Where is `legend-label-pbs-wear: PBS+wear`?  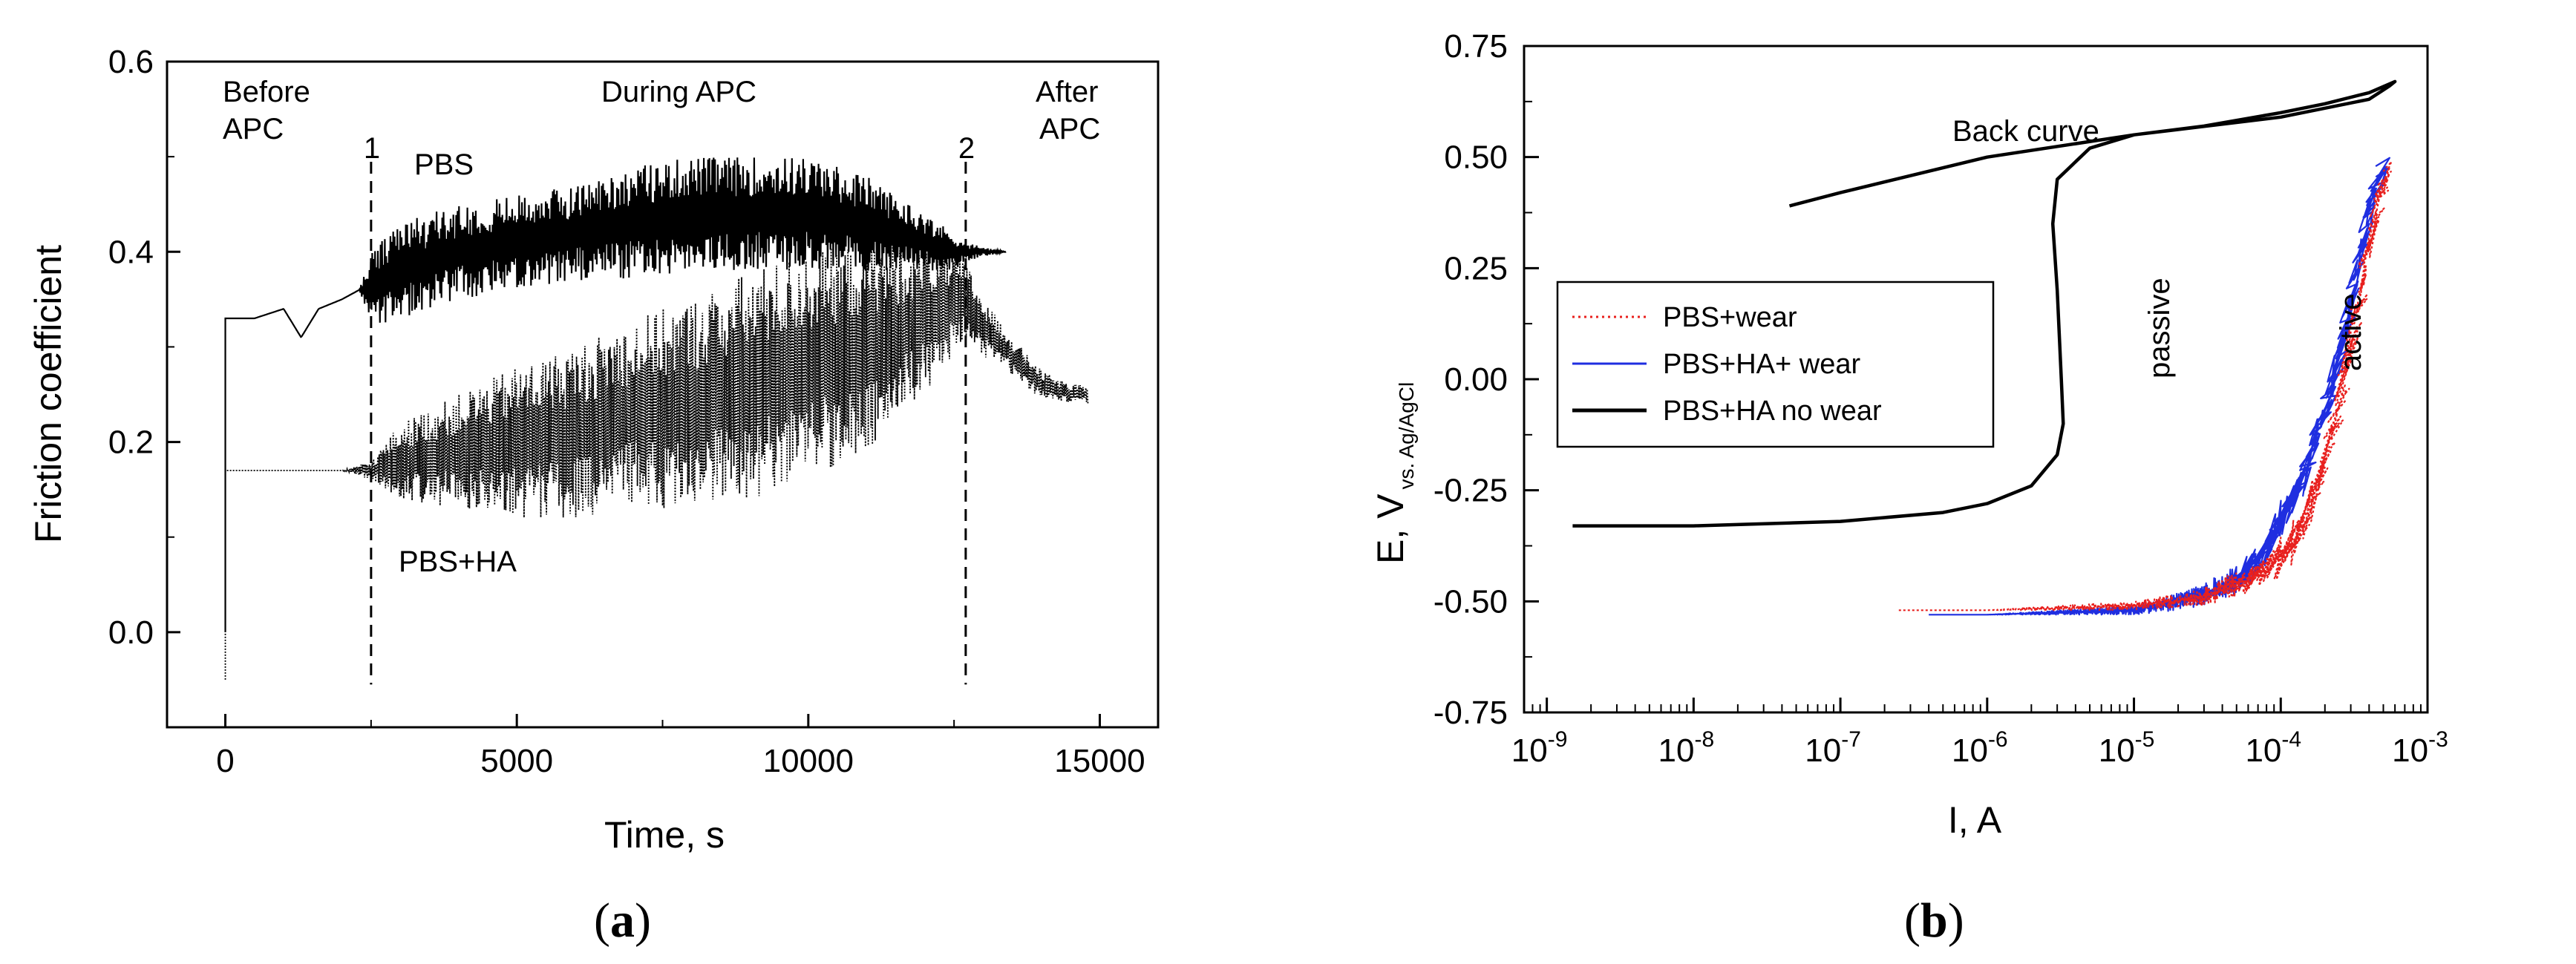 legend-label-pbs-wear: PBS+wear is located at coordinates (1730, 318).